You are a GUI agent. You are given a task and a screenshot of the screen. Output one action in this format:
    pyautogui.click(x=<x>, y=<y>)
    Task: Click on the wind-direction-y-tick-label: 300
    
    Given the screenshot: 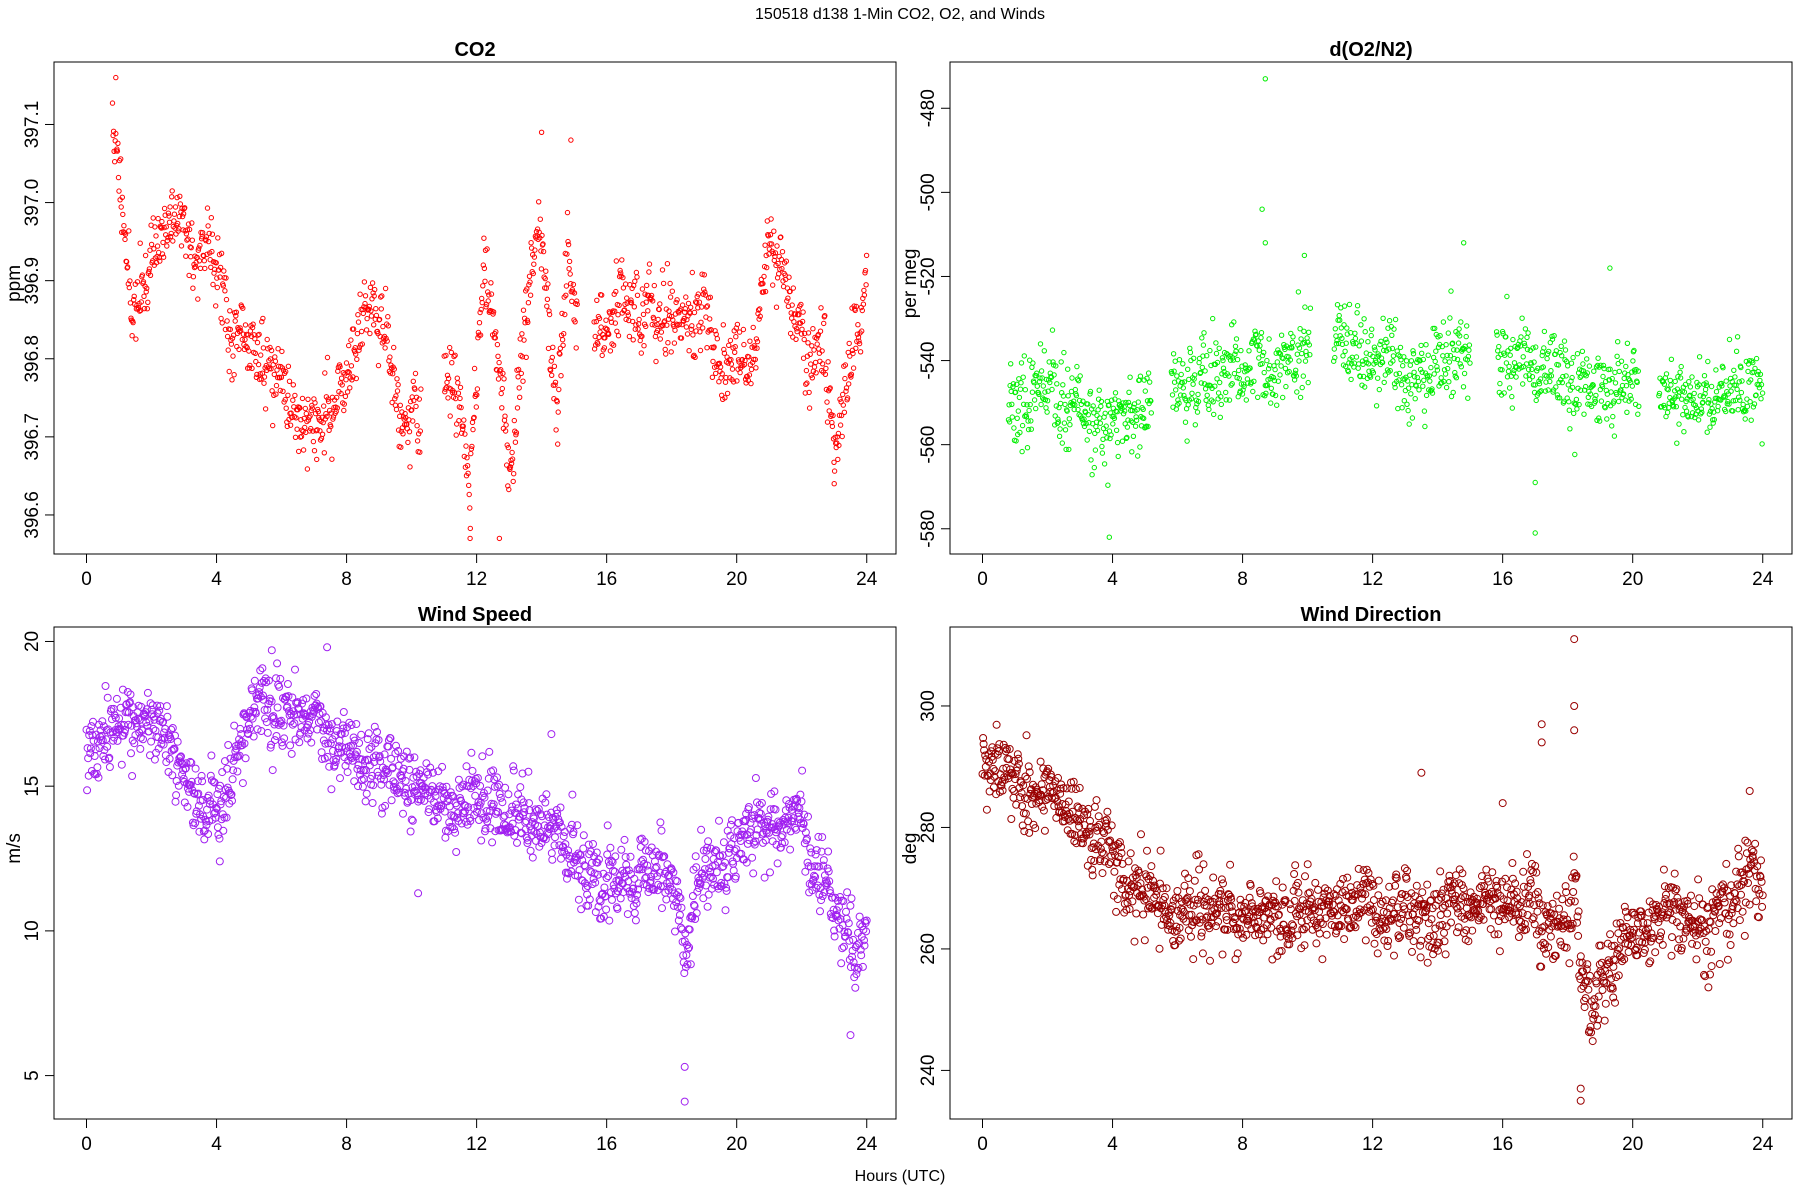 What is the action you would take?
    pyautogui.click(x=928, y=706)
    